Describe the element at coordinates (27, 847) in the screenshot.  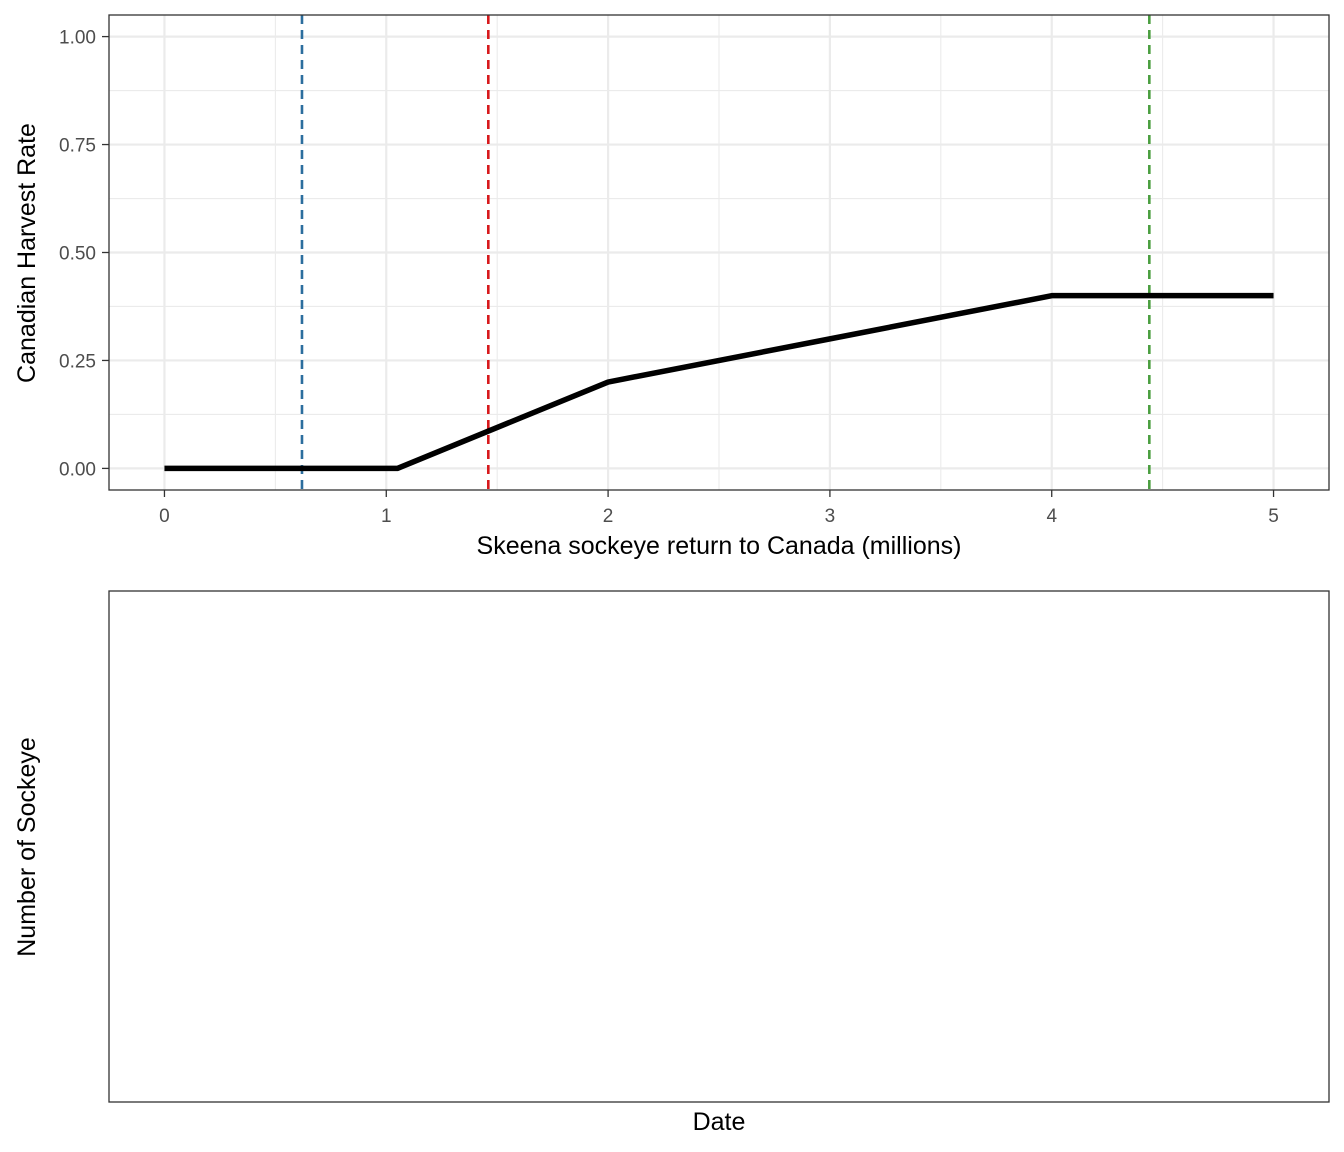
I see `sockeye-y-axis-title: Number of Sockeye` at that location.